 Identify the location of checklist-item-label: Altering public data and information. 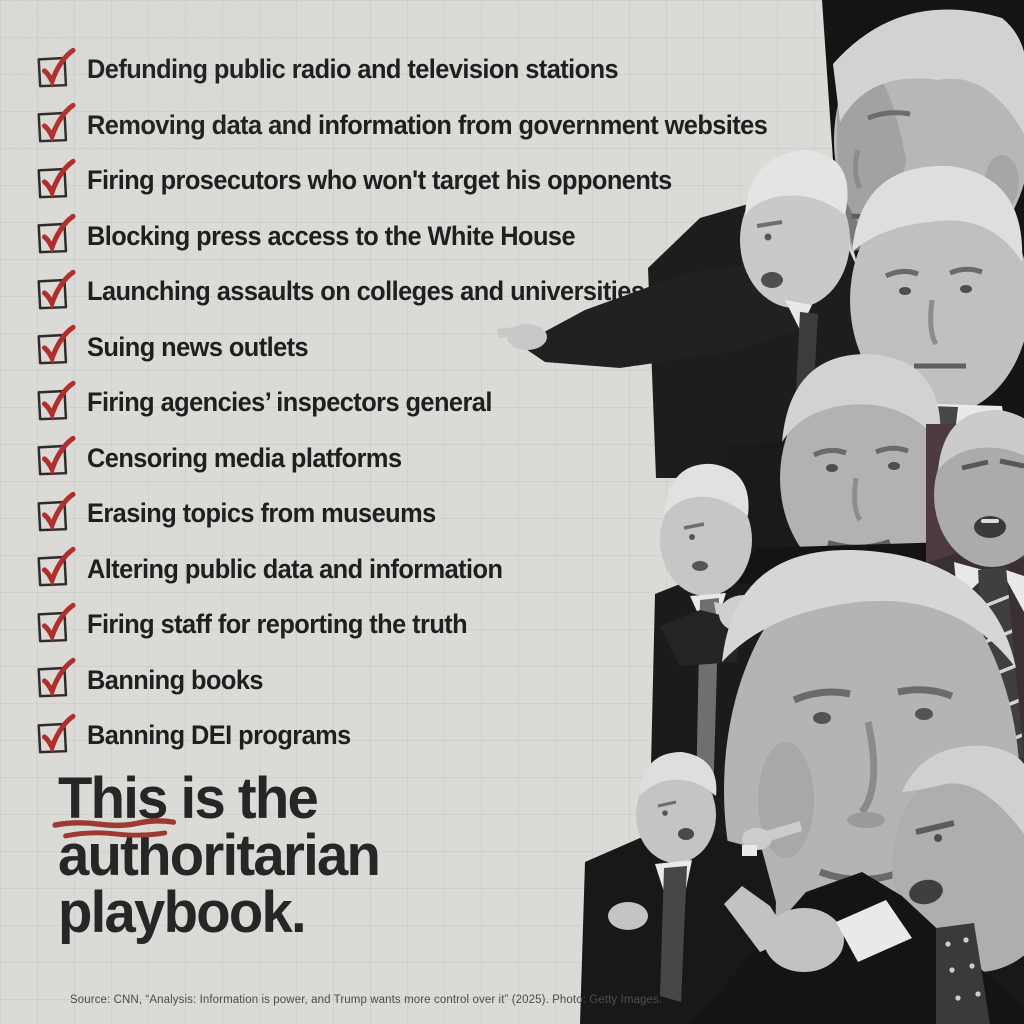
(295, 568).